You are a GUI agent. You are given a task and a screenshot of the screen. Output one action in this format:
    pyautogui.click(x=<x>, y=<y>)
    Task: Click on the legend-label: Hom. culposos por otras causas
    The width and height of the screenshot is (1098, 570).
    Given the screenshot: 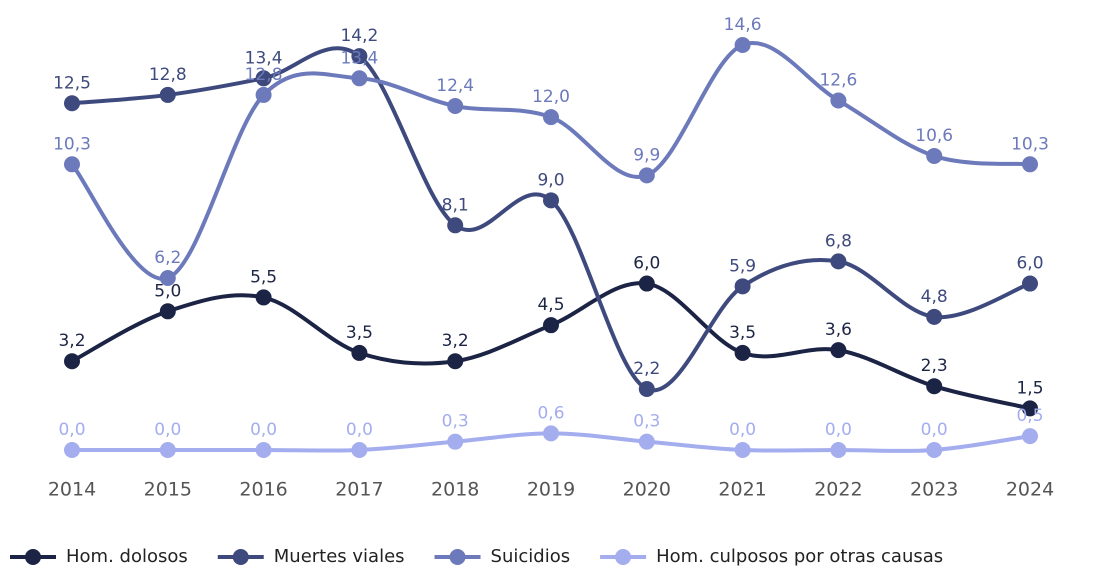 What is the action you would take?
    pyautogui.click(x=799, y=556)
    